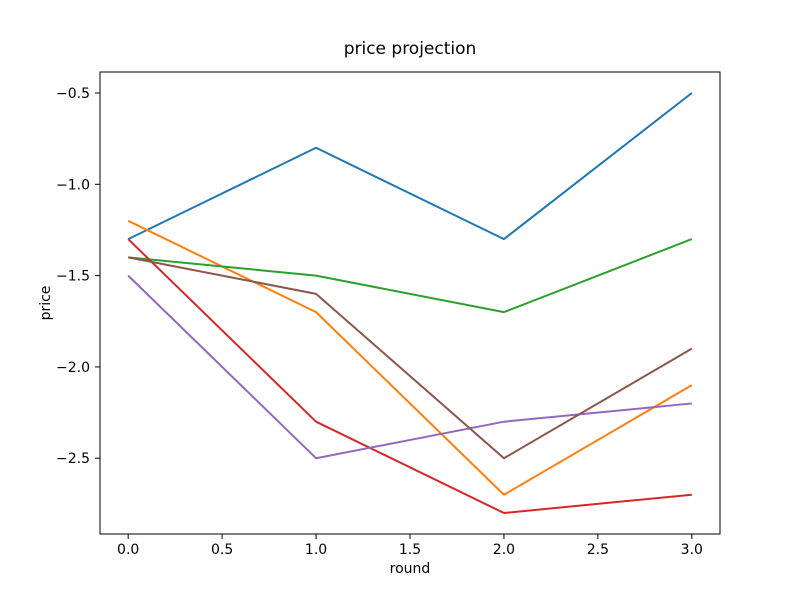 This screenshot has height=600, width=800. Describe the element at coordinates (46, 303) in the screenshot. I see `y-axis-label: price` at that location.